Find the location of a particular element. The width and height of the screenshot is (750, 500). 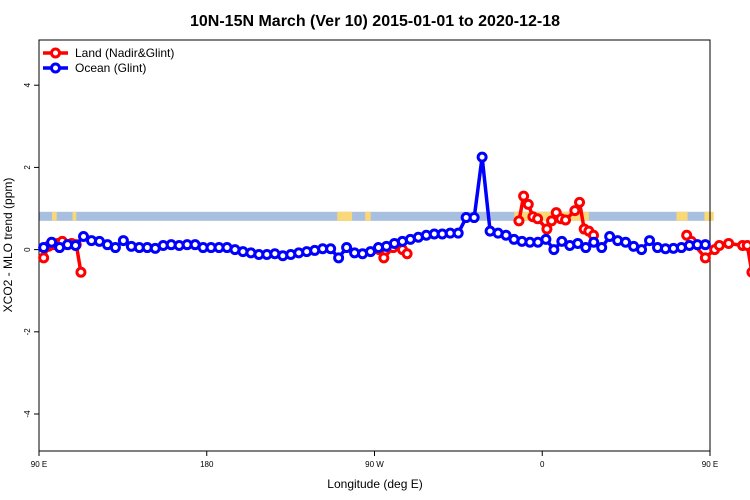

x-axis-label: Longitude (deg E) is located at coordinates (374, 484).